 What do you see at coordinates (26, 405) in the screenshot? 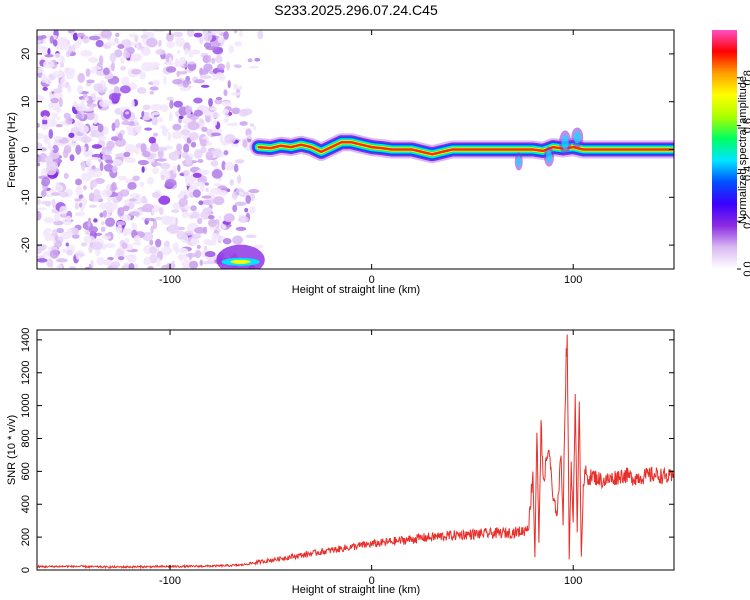
I see `y-tick-label: 1000` at bounding box center [26, 405].